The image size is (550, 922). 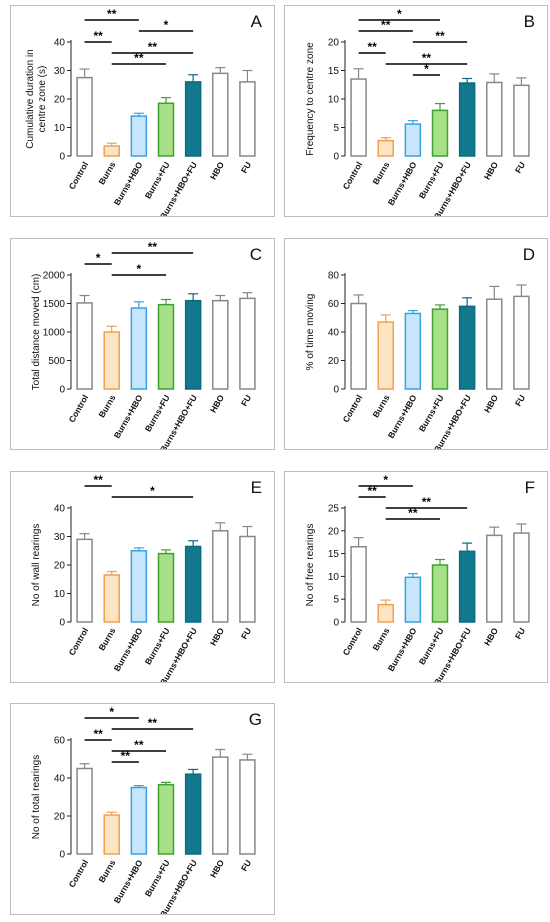 I want to click on y-tick-label: 2000, so click(x=54, y=276).